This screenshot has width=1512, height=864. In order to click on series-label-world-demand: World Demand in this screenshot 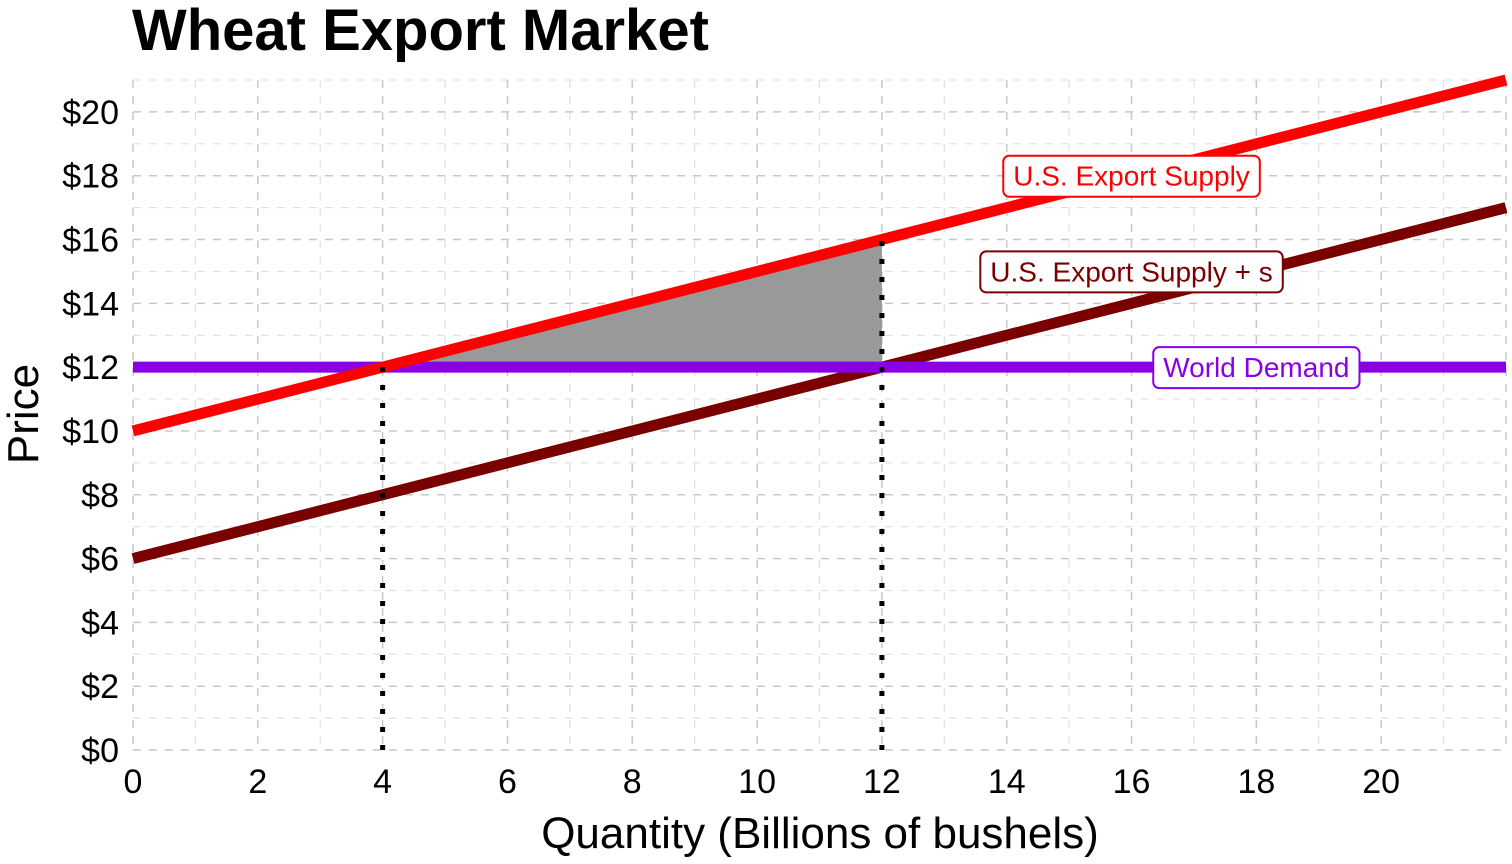, I will do `click(1256, 368)`.